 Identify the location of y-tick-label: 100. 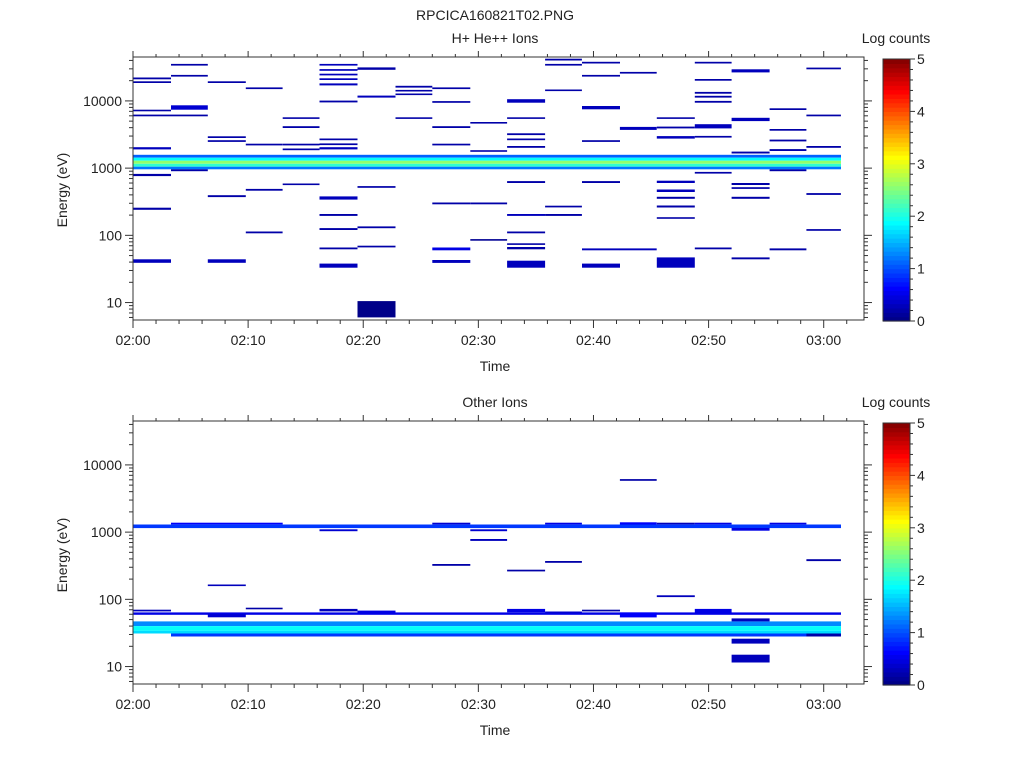
(111, 235).